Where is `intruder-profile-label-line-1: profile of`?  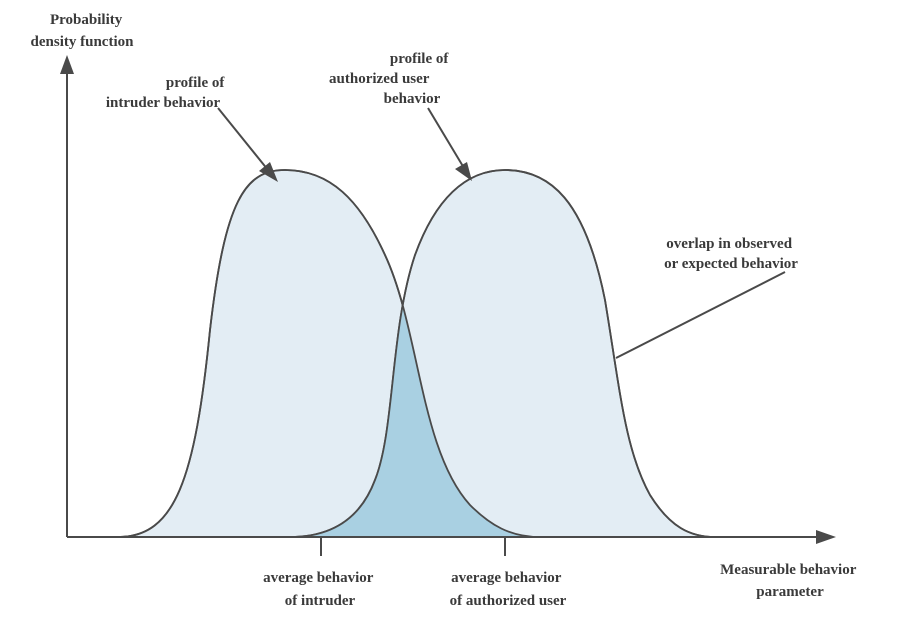
intruder-profile-label-line-1: profile of is located at coordinates (195, 83).